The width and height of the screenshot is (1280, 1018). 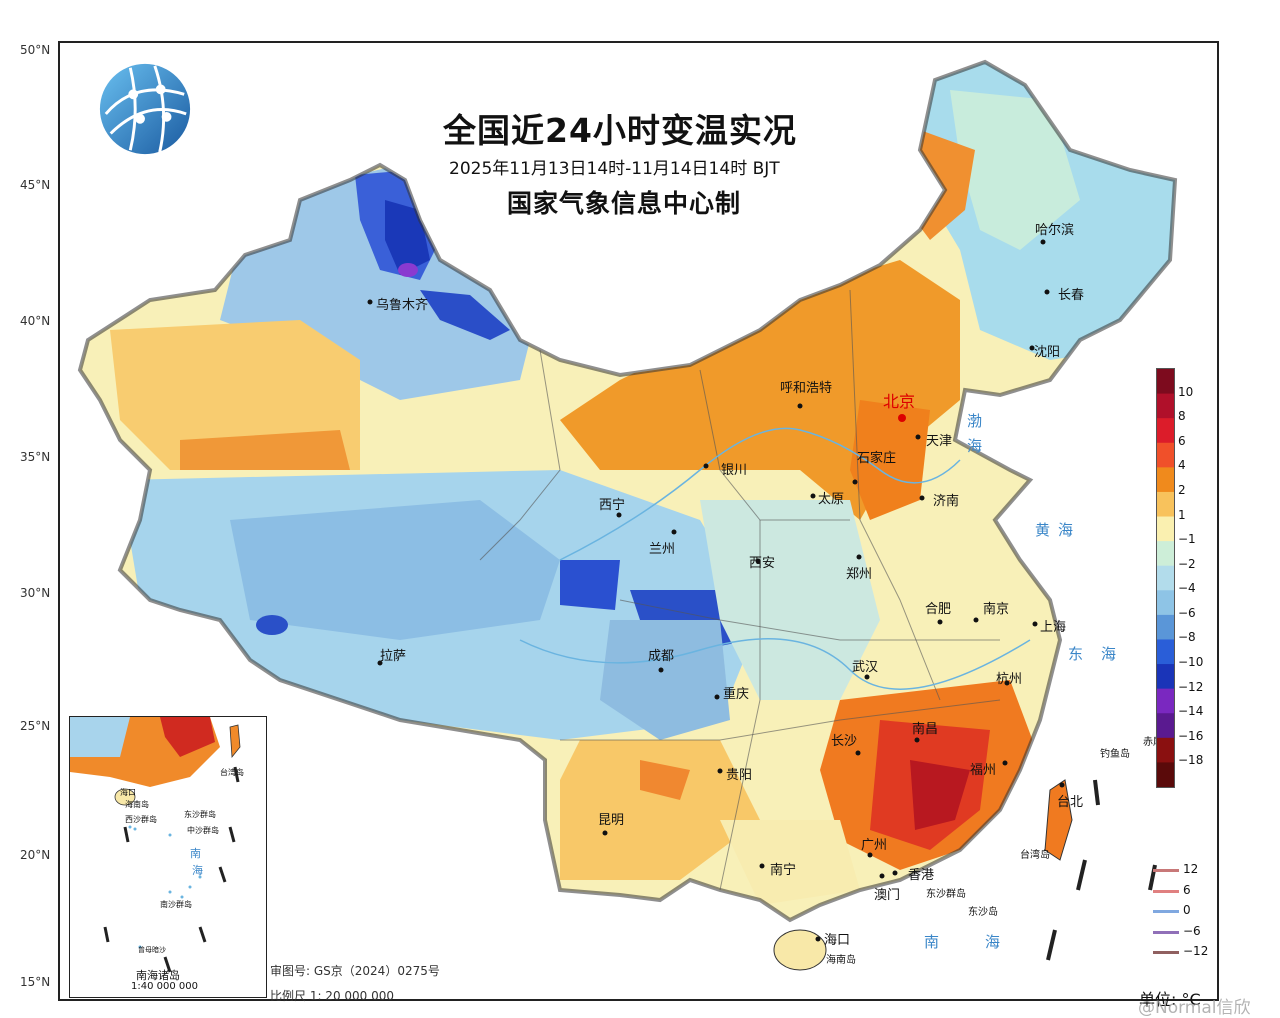 What do you see at coordinates (1070, 802) in the screenshot?
I see `city-label: 台北` at bounding box center [1070, 802].